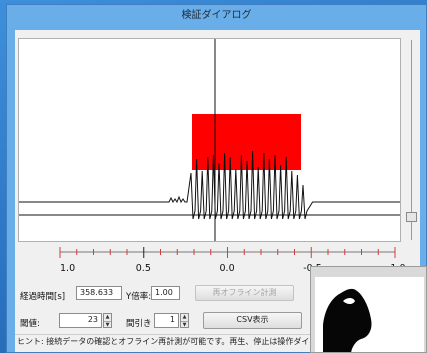 This screenshot has height=353, width=427. I want to click on scrollbar-track, so click(411, 140).